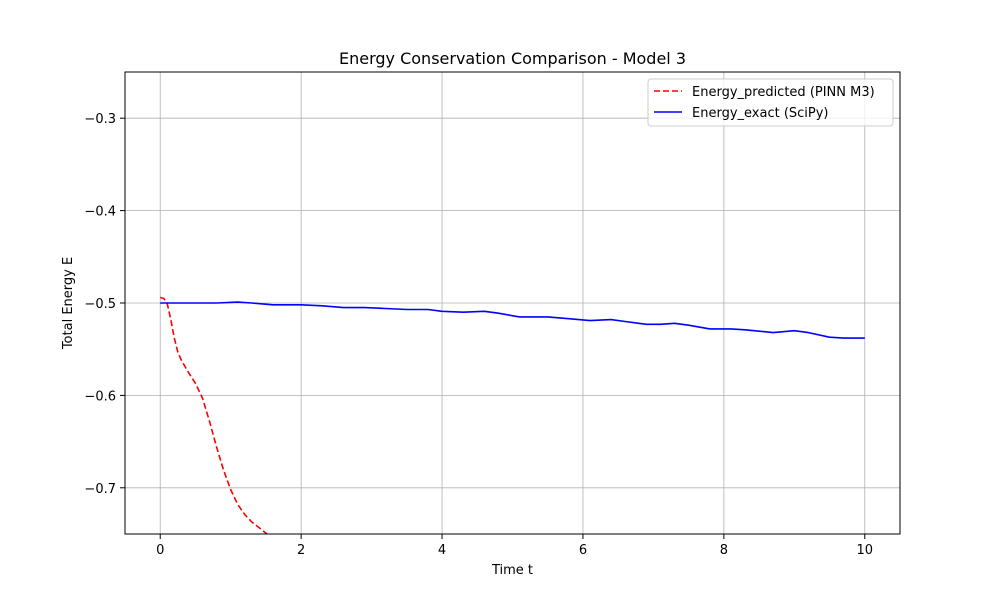 The height and width of the screenshot is (600, 1000). What do you see at coordinates (760, 113) in the screenshot?
I see `legend-label-exact: Energy_exact (SciPy)` at bounding box center [760, 113].